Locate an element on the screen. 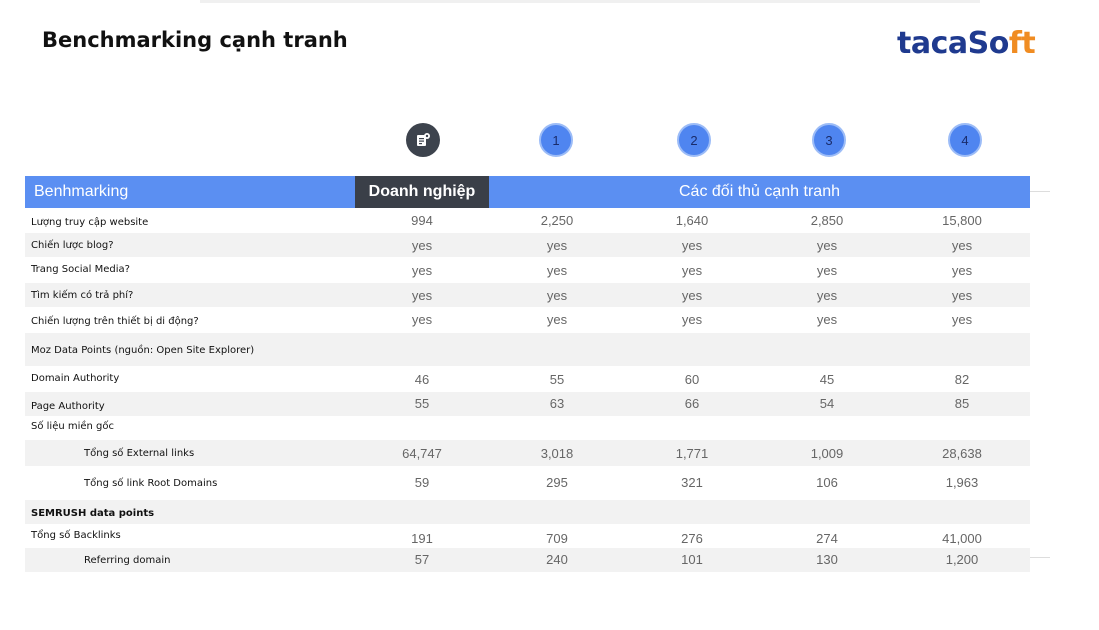  header-competitors: Các đối thủ cạnh tranh is located at coordinates (759, 191).